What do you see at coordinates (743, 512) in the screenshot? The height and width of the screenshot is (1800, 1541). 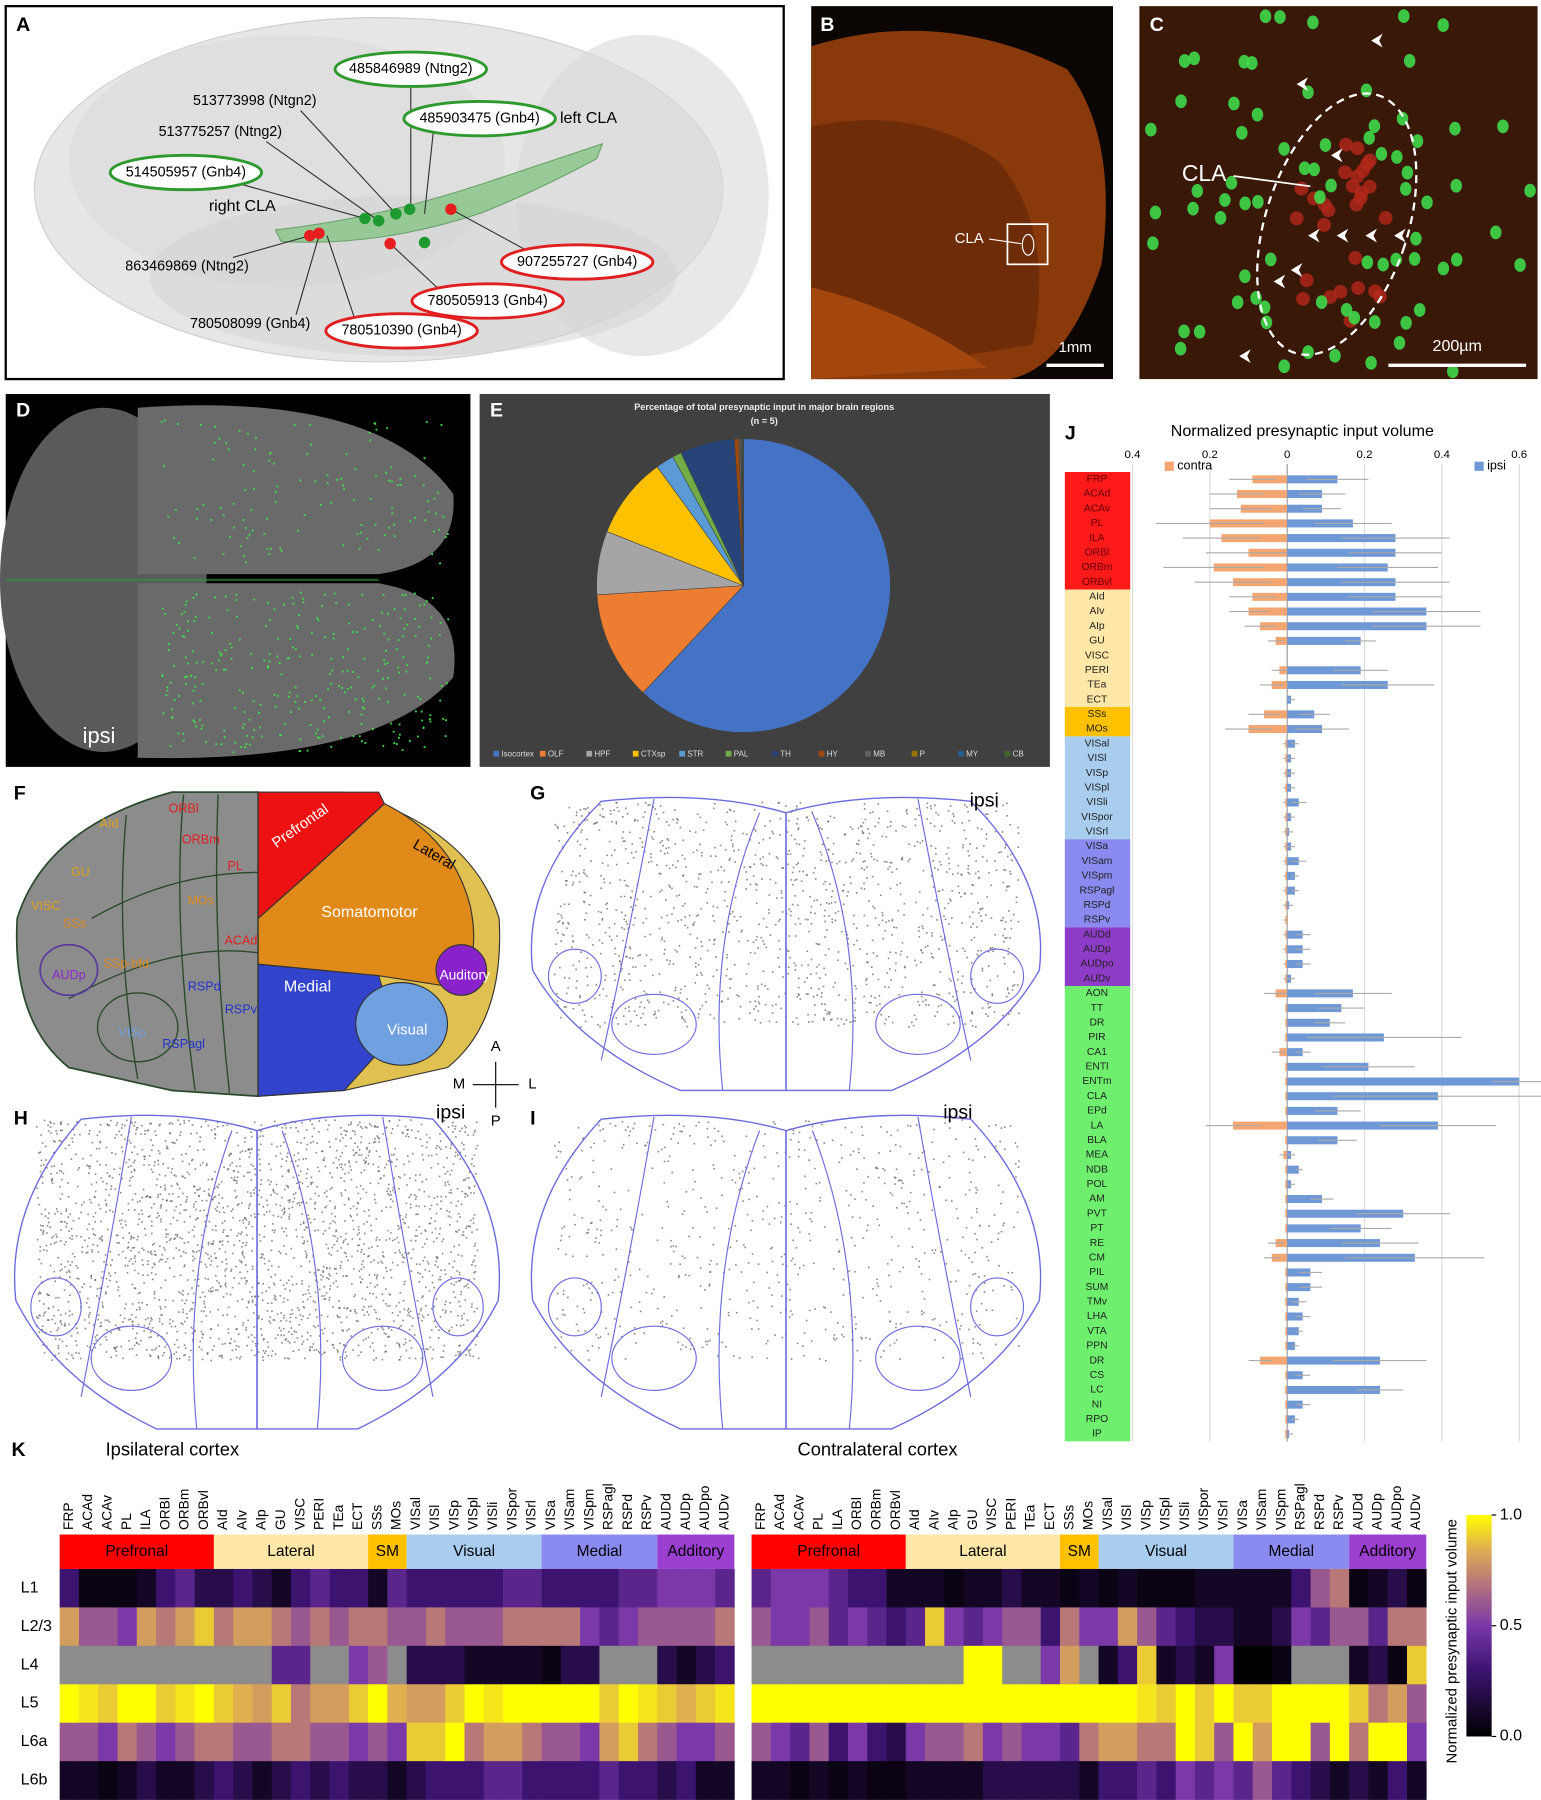 I see `pie-slice` at bounding box center [743, 512].